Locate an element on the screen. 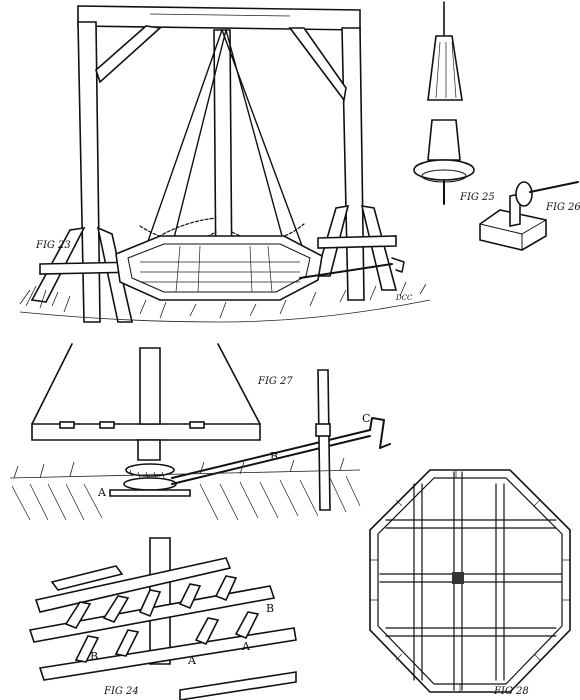  fig28-label: FIG 28 is located at coordinates (511, 691).